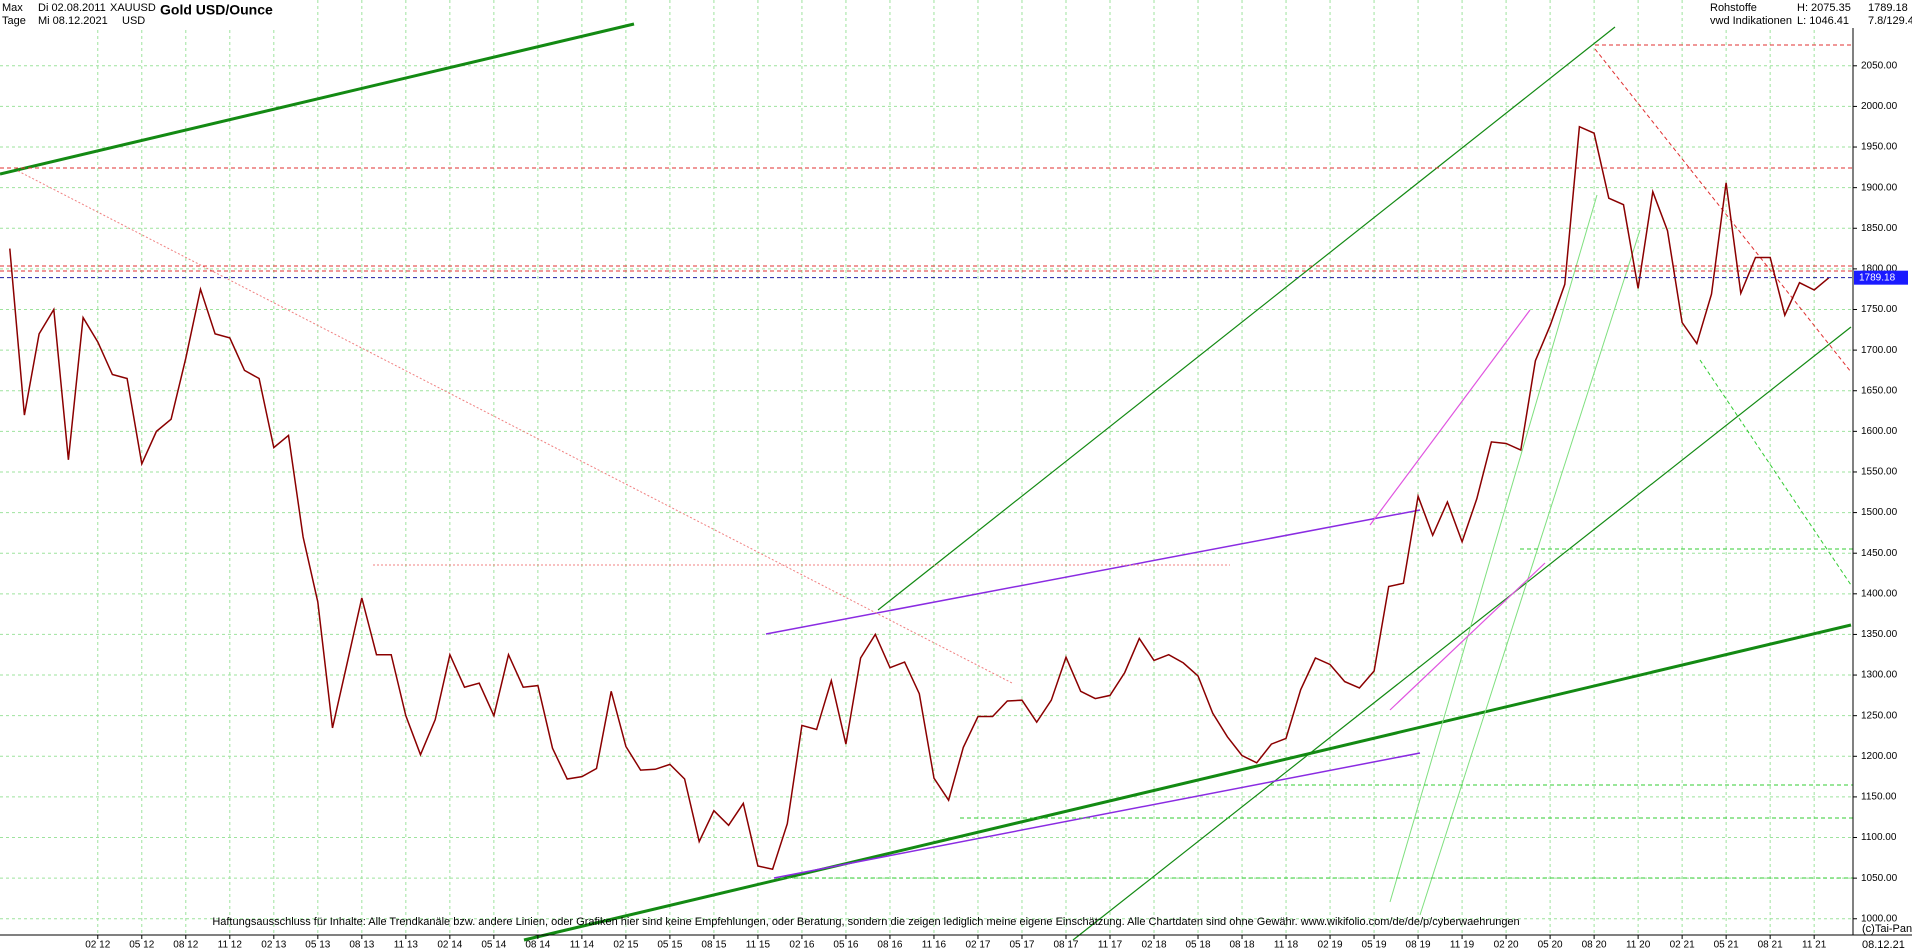  I want to click on ratio: 7.8/129.43, so click(1890, 21).